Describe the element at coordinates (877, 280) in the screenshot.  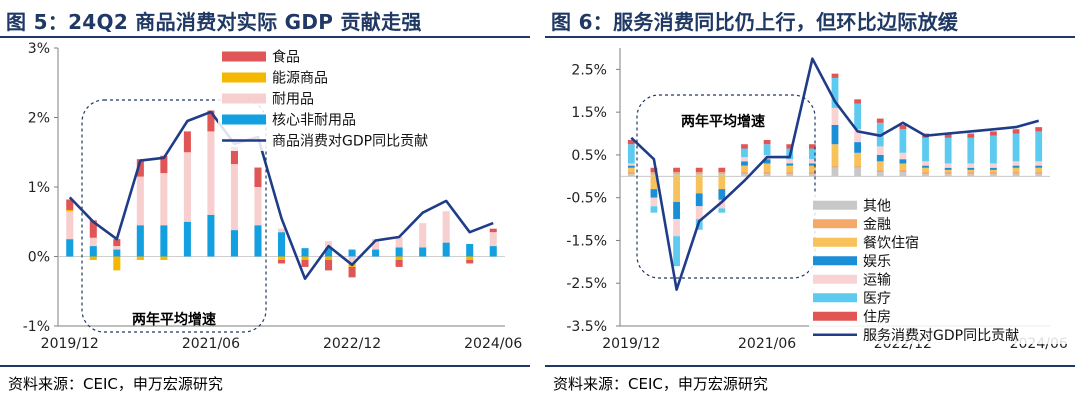
I see `legend-label: 运输` at that location.